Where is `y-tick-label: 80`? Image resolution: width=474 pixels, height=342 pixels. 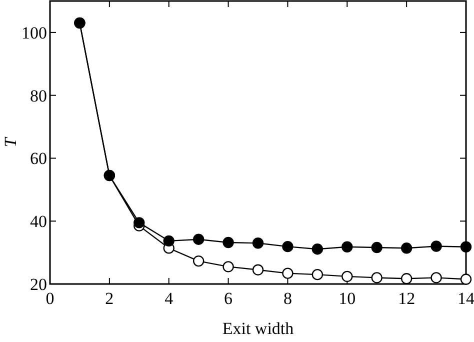 y-tick-label: 80 is located at coordinates (38, 96).